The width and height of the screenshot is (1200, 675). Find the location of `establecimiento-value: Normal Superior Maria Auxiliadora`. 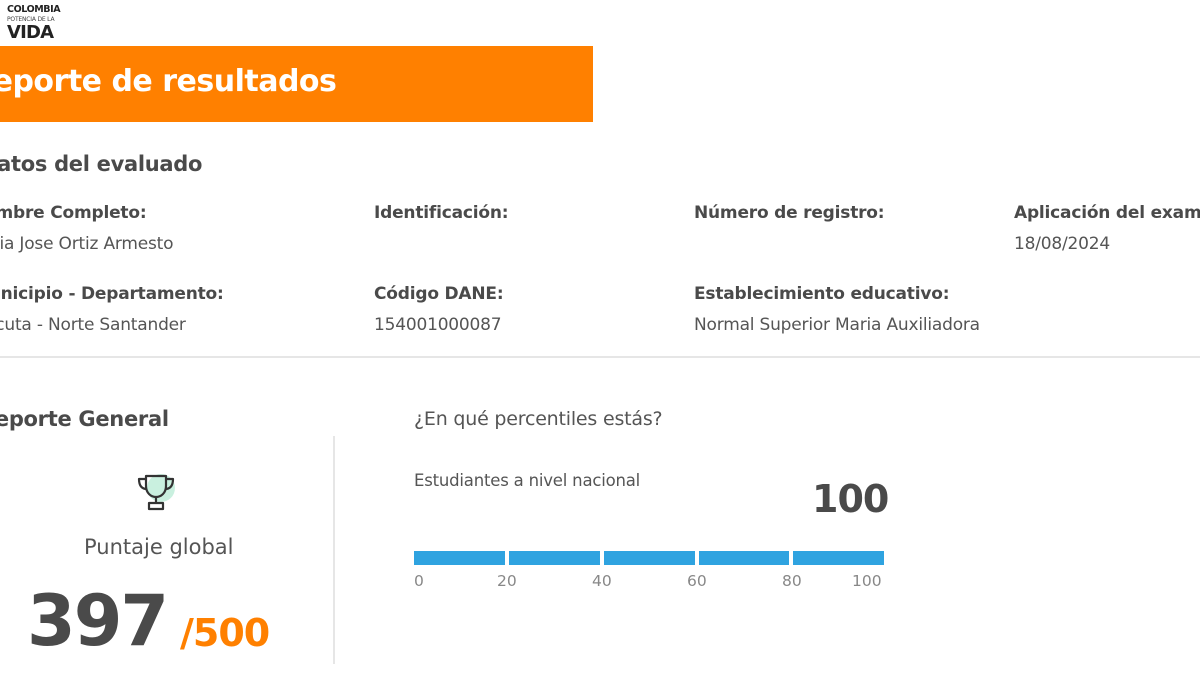

establecimiento-value: Normal Superior Maria Auxiliadora is located at coordinates (837, 325).